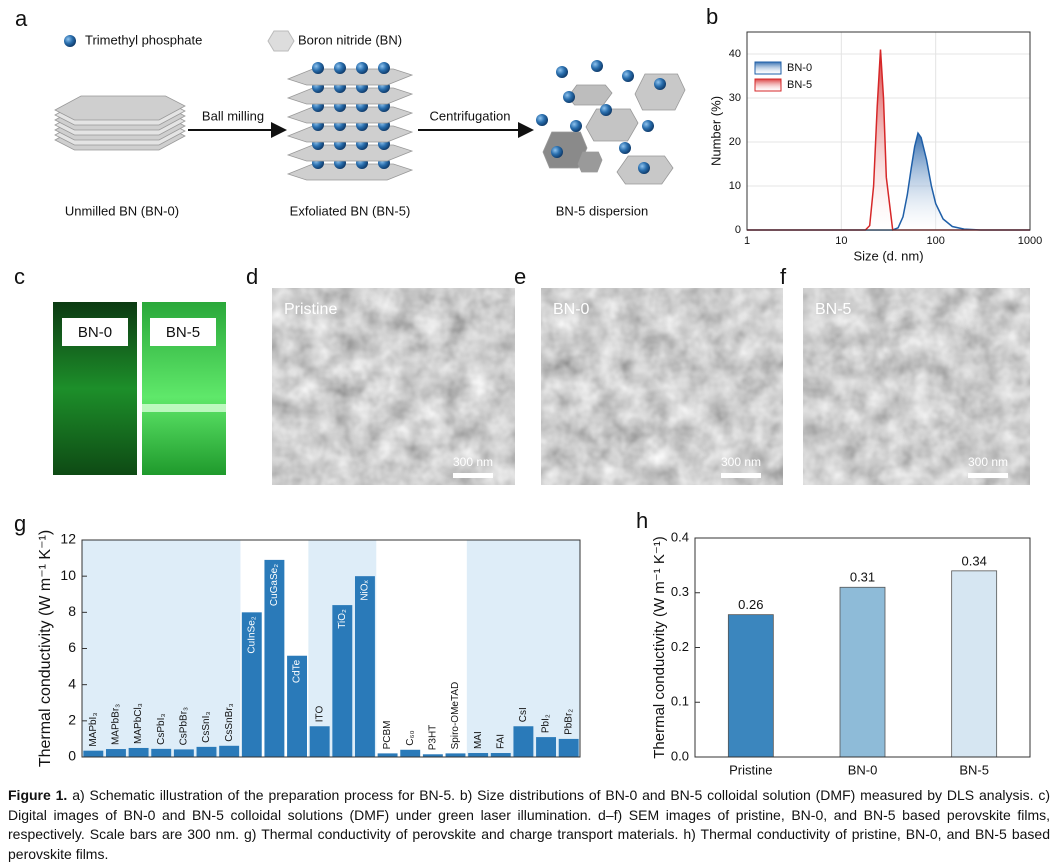 The height and width of the screenshot is (868, 1057). What do you see at coordinates (523, 648) in the screenshot?
I see `group-shade` at bounding box center [523, 648].